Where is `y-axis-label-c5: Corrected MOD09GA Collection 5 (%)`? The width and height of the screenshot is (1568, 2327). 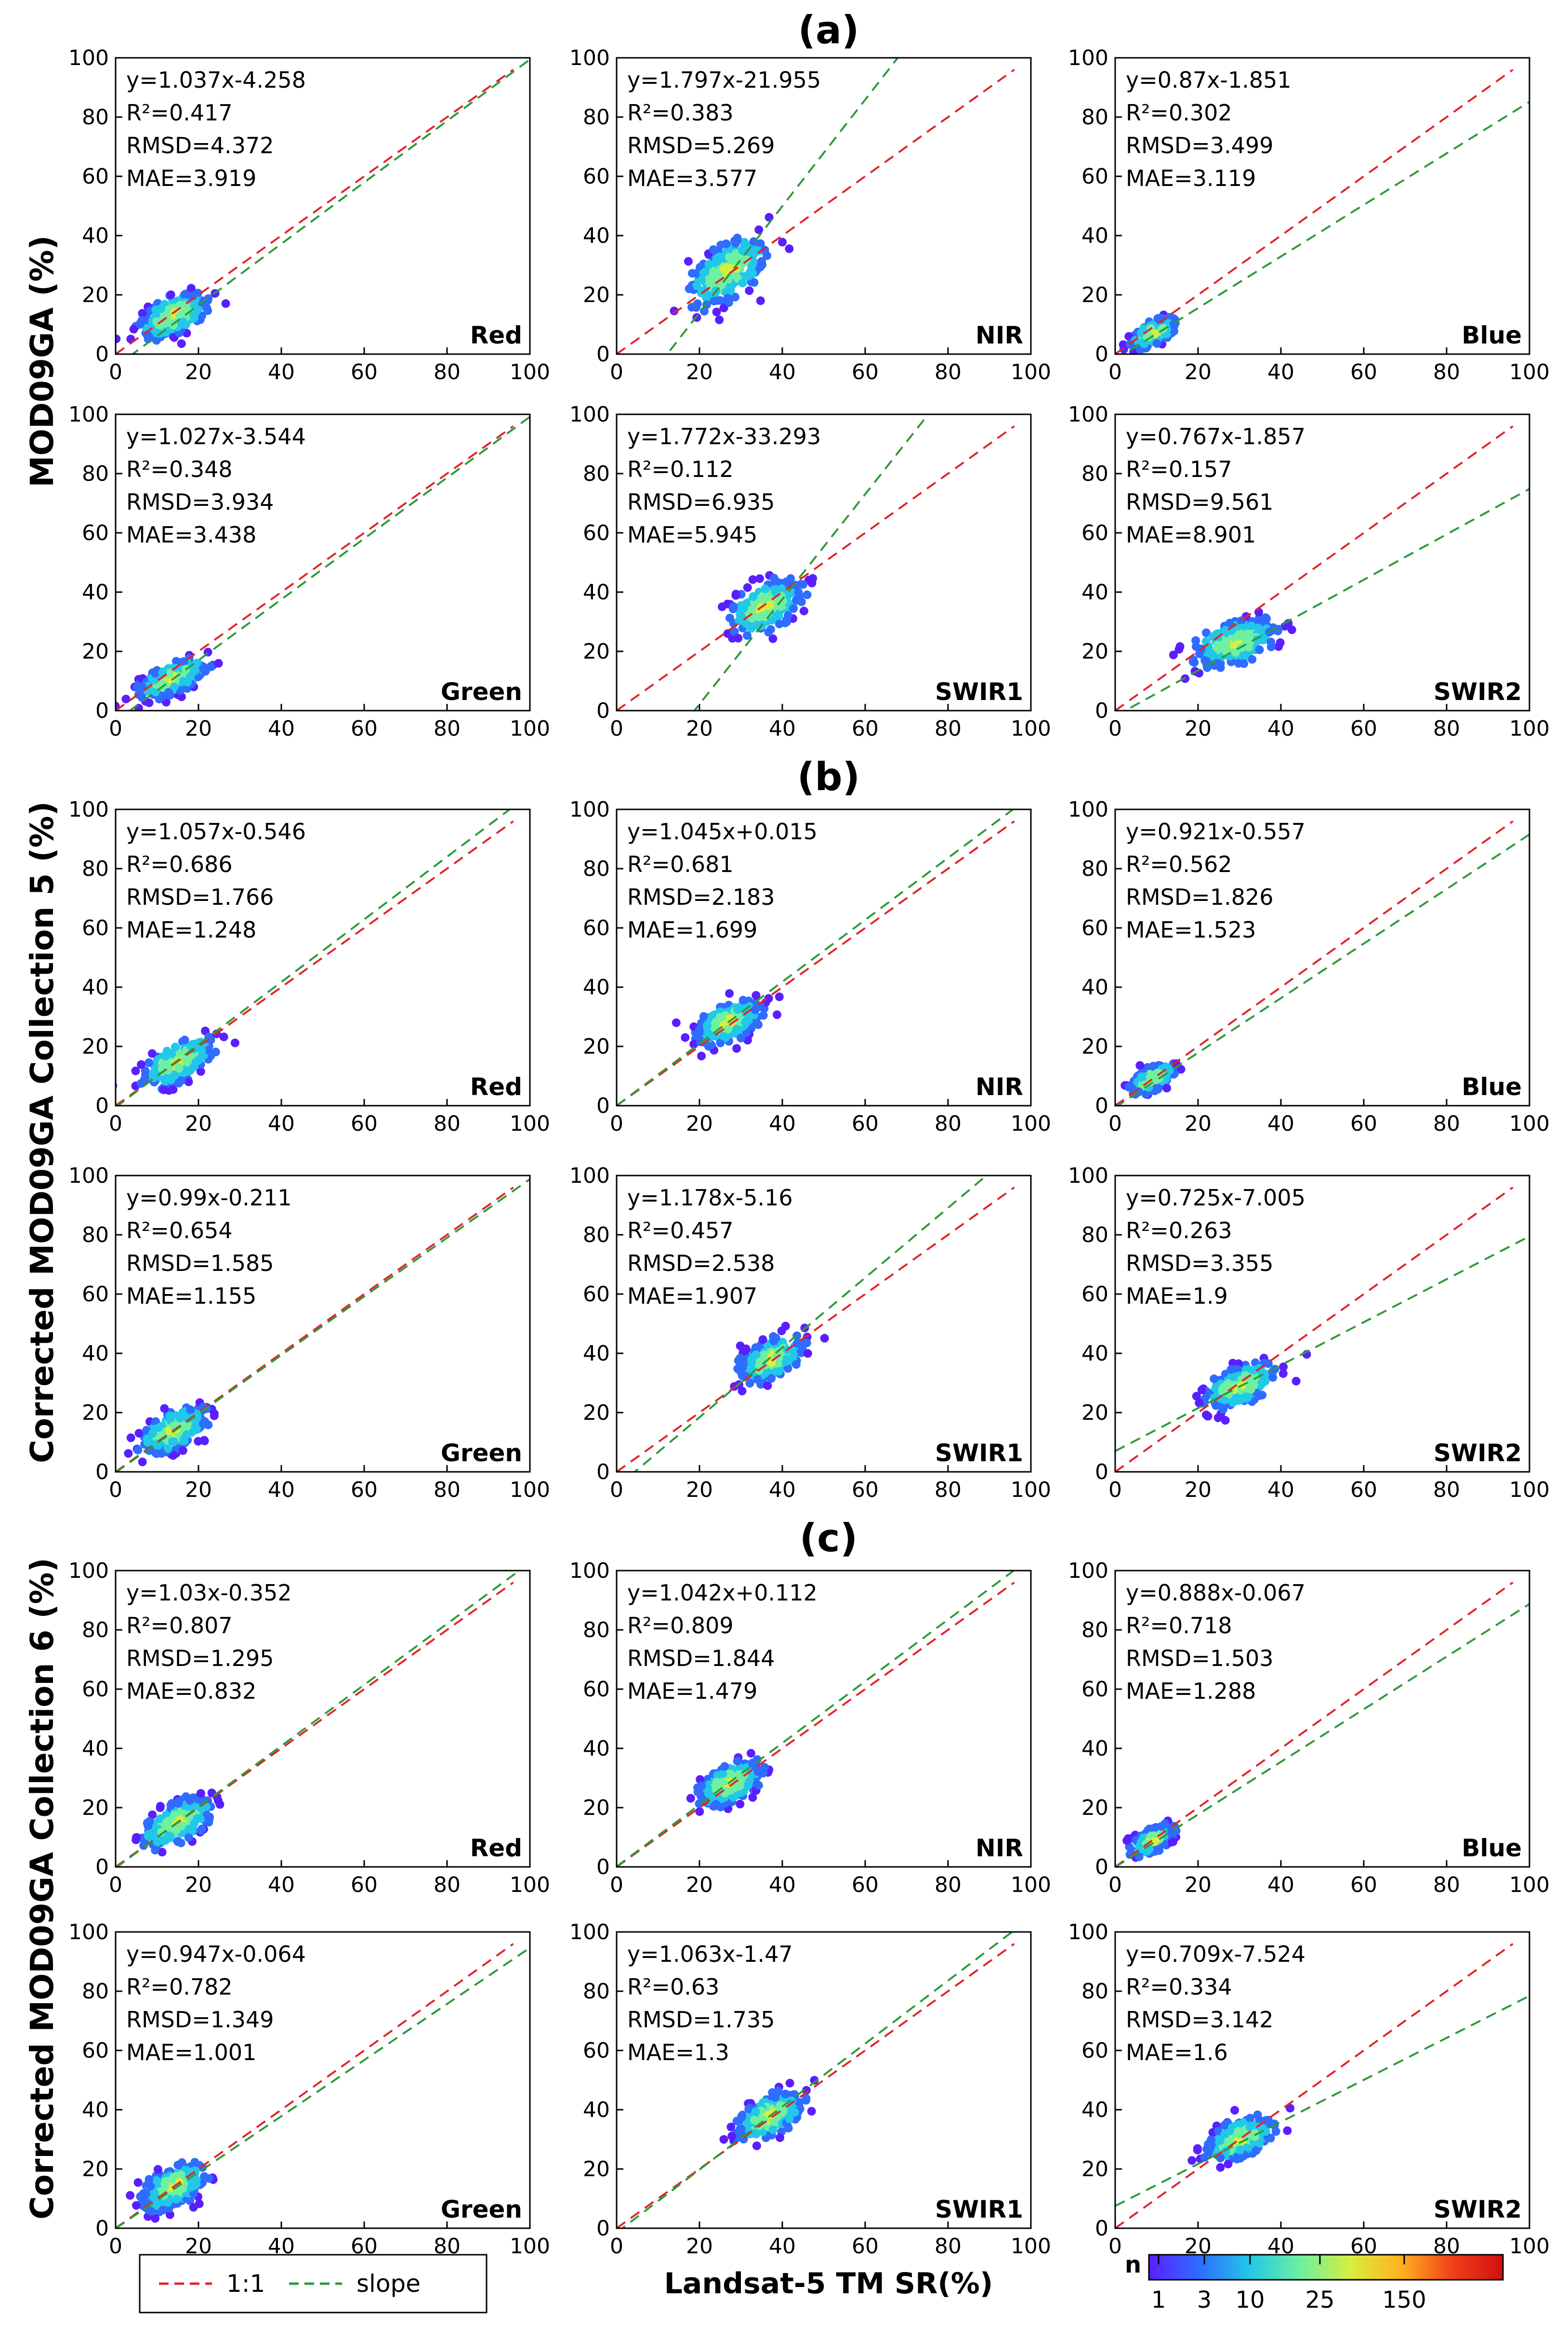
y-axis-label-c5: Corrected MOD09GA Collection 5 (%) is located at coordinates (42, 1132).